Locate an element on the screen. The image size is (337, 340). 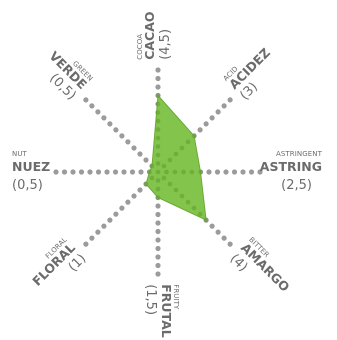
axis-en-label: ASTRINGENT is located at coordinates (299, 154).